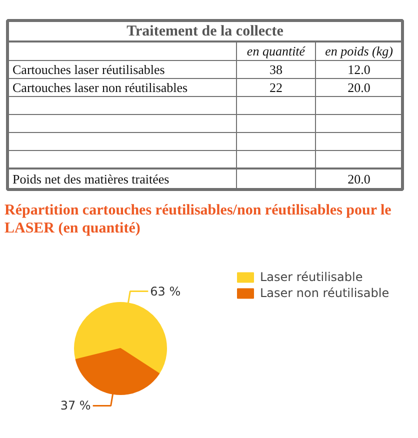 This screenshot has height=438, width=418. What do you see at coordinates (75, 405) in the screenshot?
I see `data-label: 37 %` at bounding box center [75, 405].